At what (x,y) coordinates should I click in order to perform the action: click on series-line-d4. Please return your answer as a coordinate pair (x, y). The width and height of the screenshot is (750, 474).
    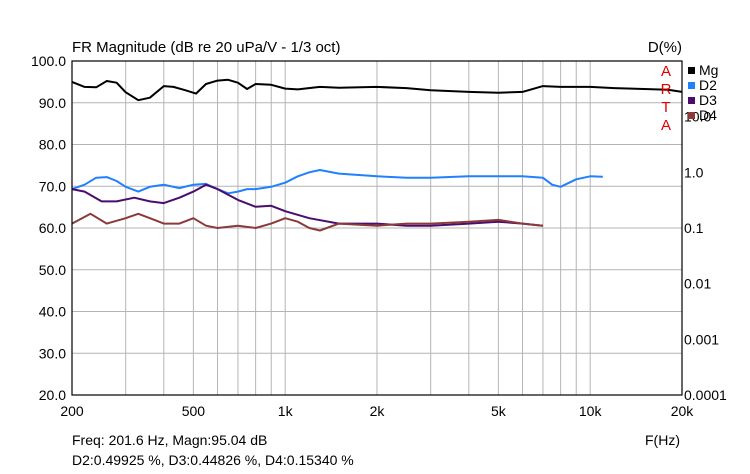
    Looking at the image, I should click on (307, 222).